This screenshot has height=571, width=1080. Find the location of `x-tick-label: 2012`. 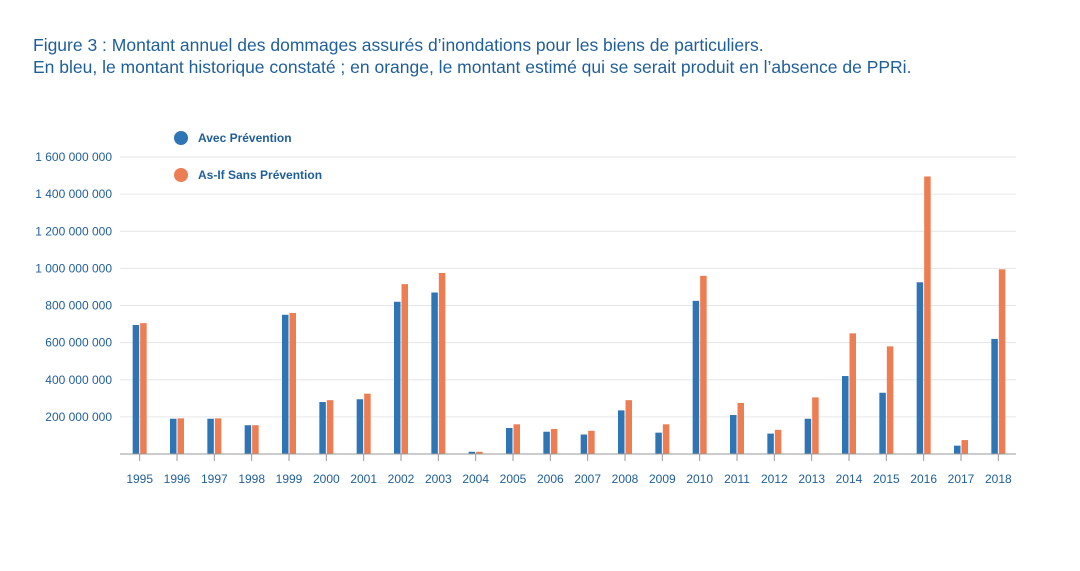

x-tick-label: 2012 is located at coordinates (774, 479).